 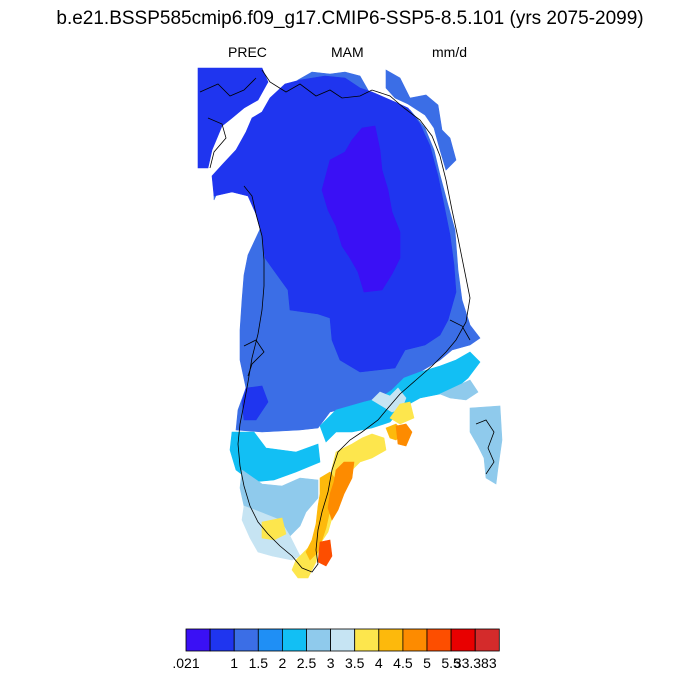 What do you see at coordinates (451, 663) in the screenshot?
I see `colorbar-tick-label: 5.5` at bounding box center [451, 663].